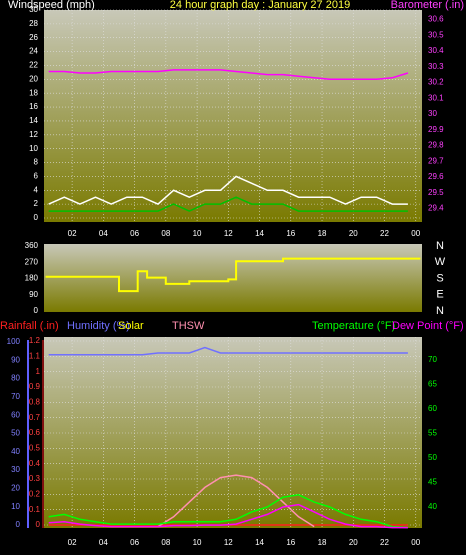 The height and width of the screenshot is (555, 466). What do you see at coordinates (35, 447) in the screenshot?
I see `y3-tick-label: 0.5` at bounding box center [35, 447].